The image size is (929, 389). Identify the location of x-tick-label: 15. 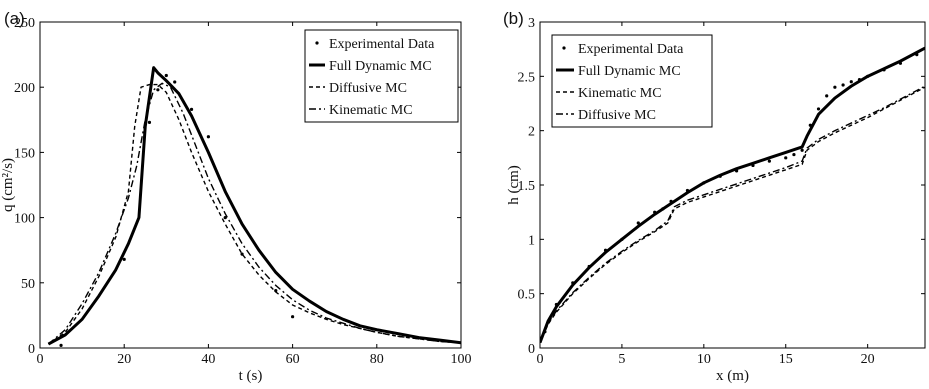
(786, 359).